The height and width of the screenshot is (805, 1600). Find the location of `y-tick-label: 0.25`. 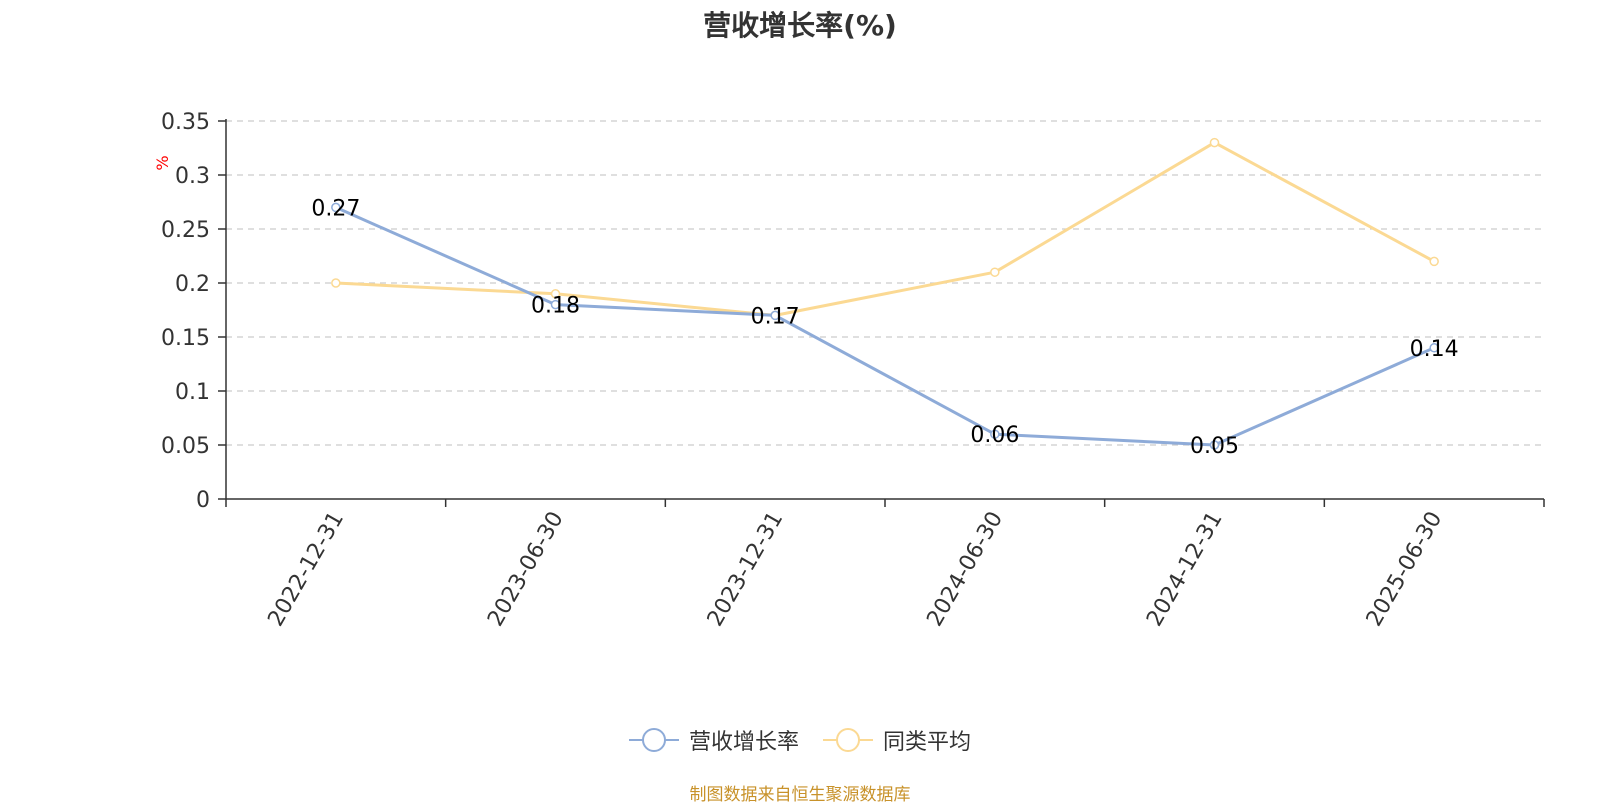

y-tick-label: 0.25 is located at coordinates (185, 230).